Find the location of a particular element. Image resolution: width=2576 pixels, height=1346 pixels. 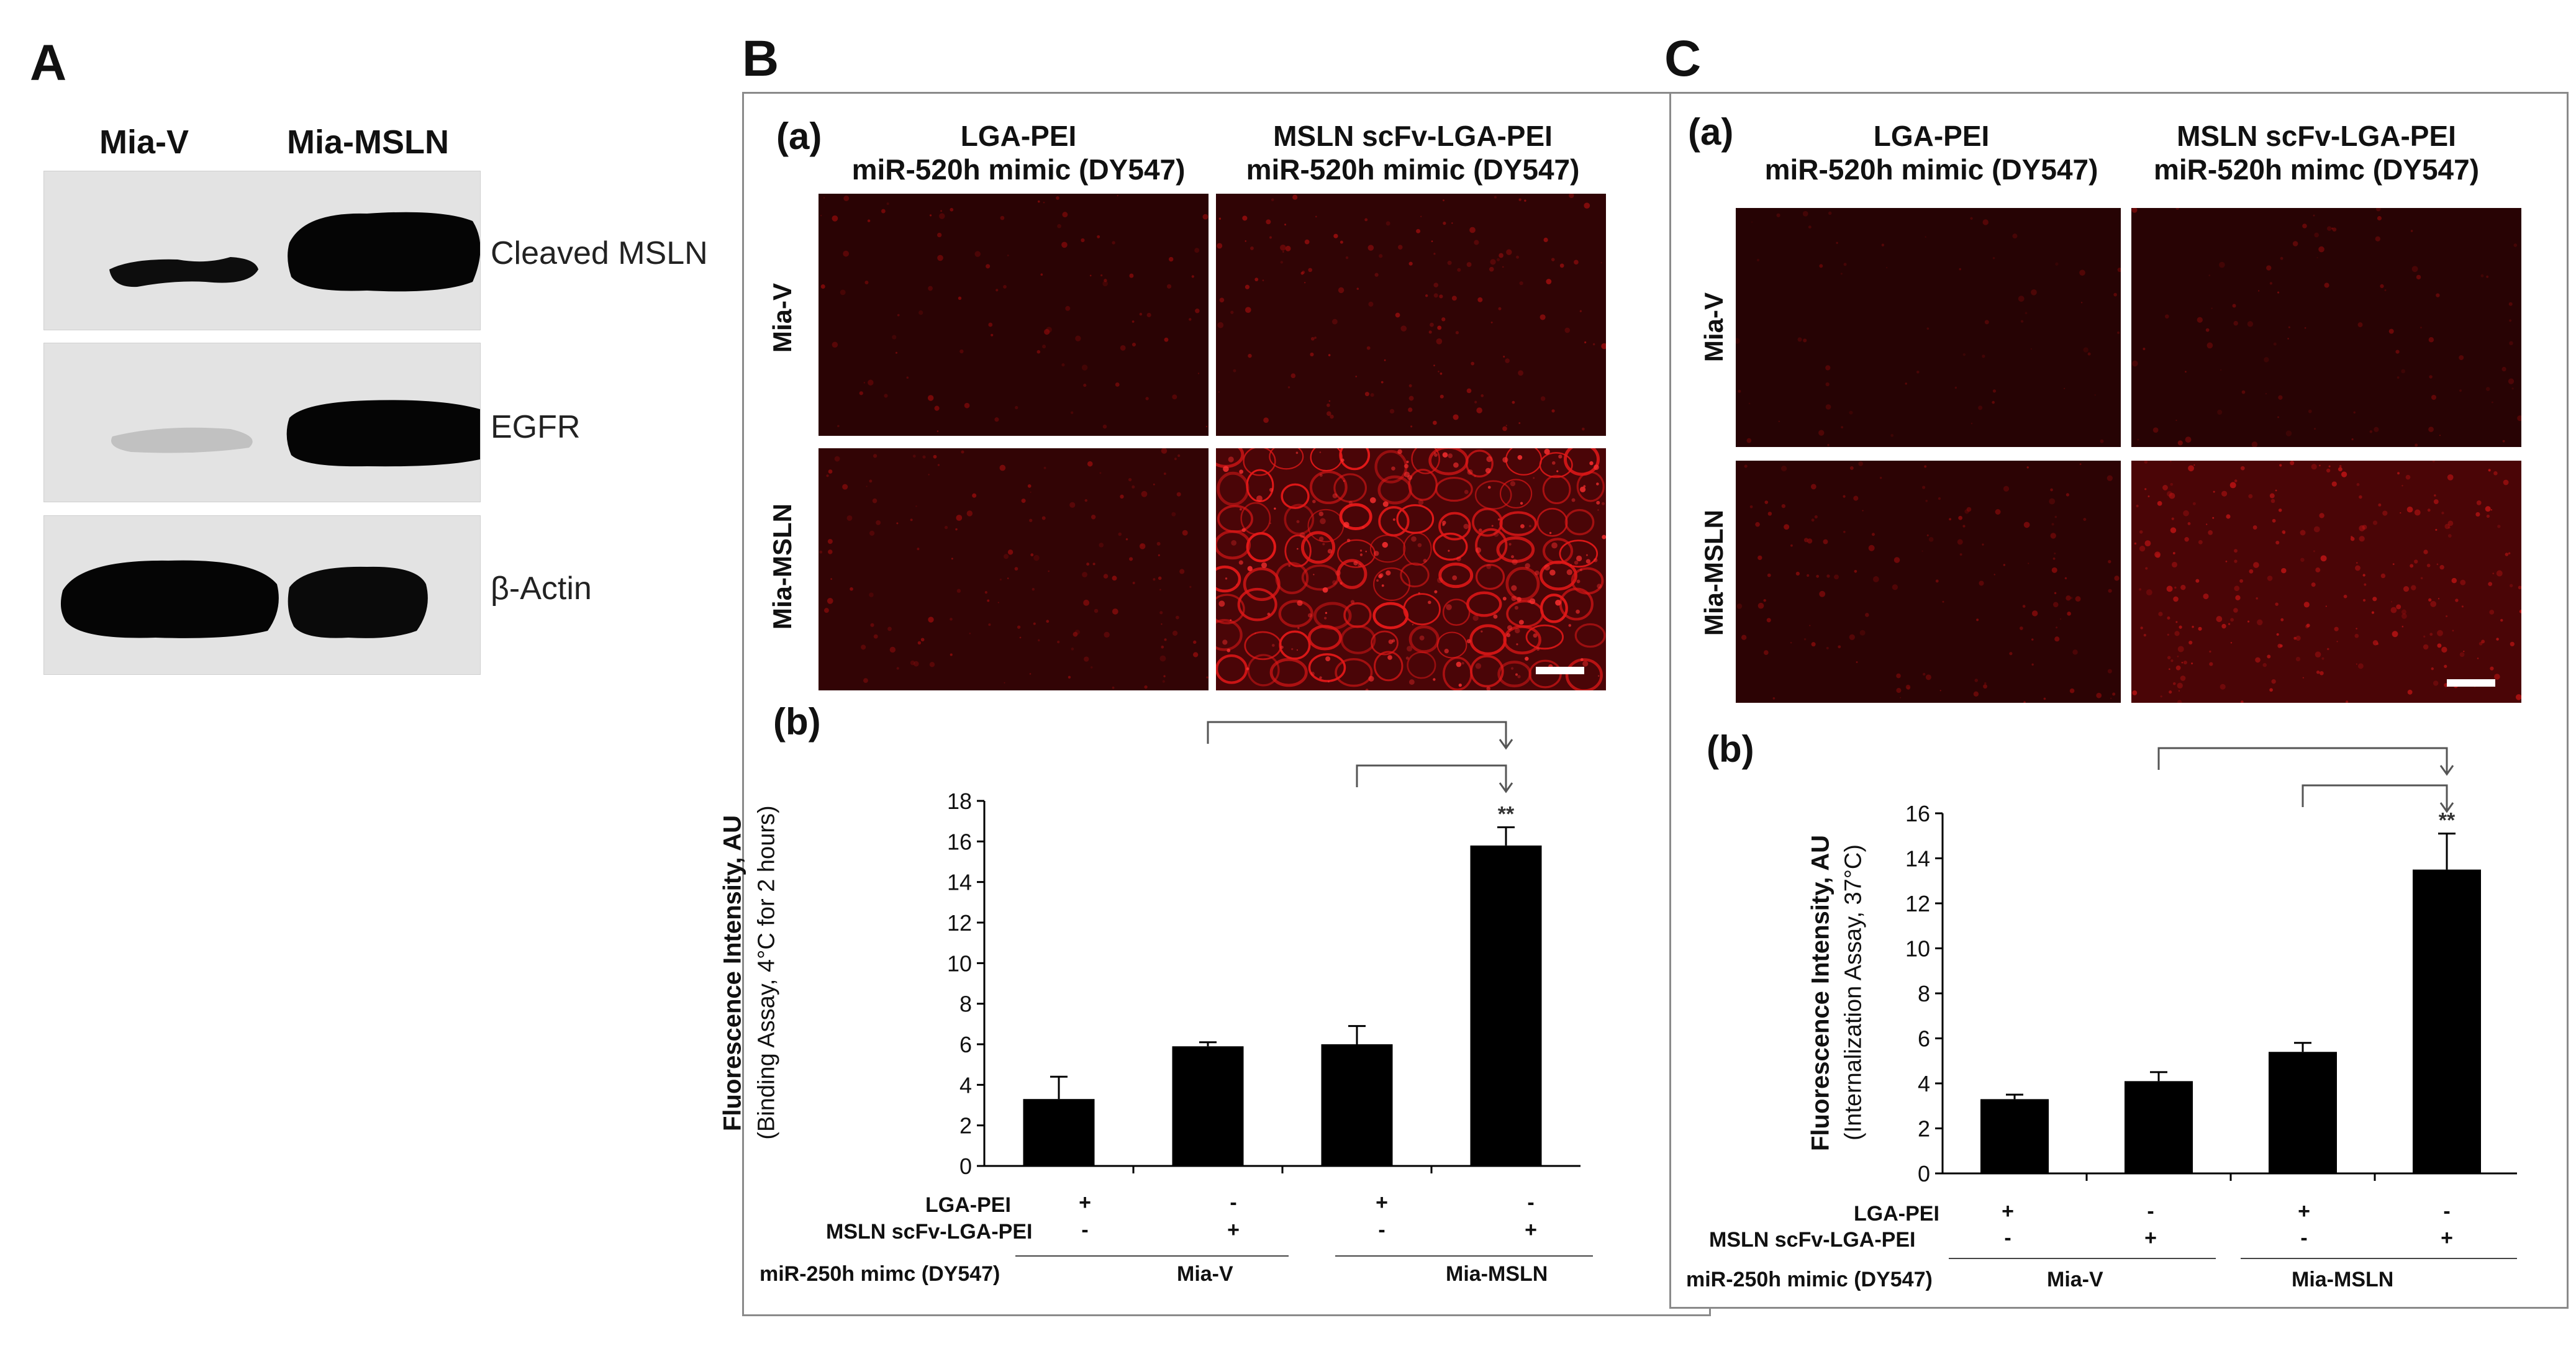

panel-c-group1: Mia-V is located at coordinates (2075, 1279).